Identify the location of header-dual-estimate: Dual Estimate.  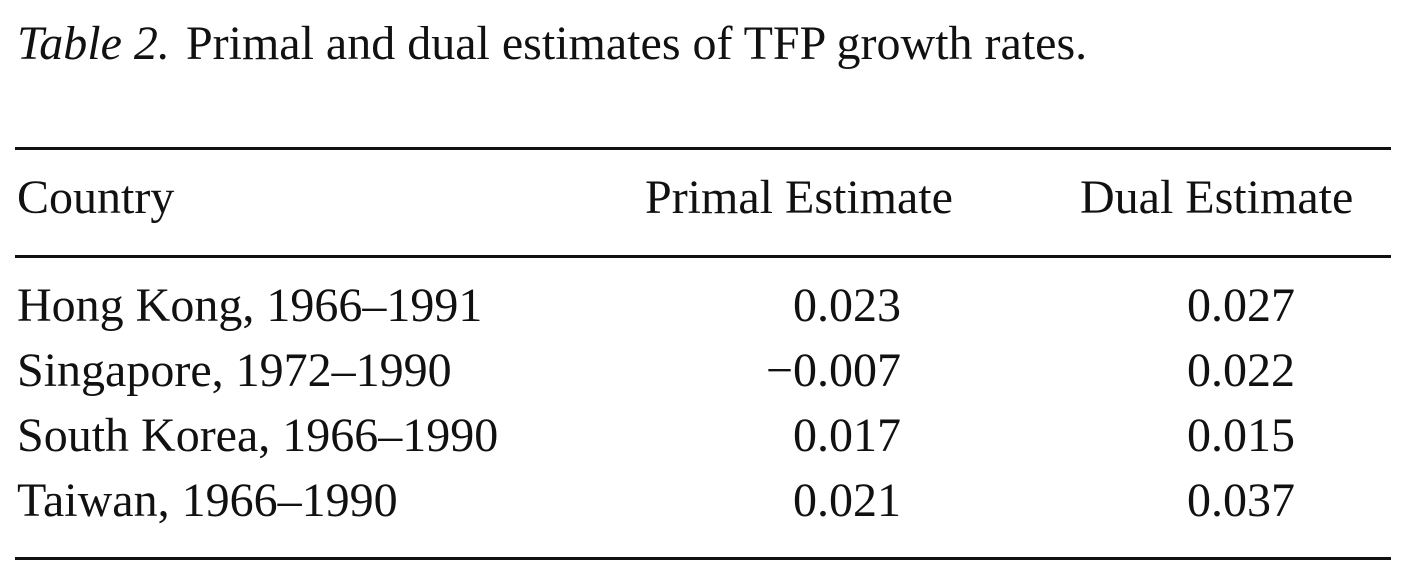
(1217, 197).